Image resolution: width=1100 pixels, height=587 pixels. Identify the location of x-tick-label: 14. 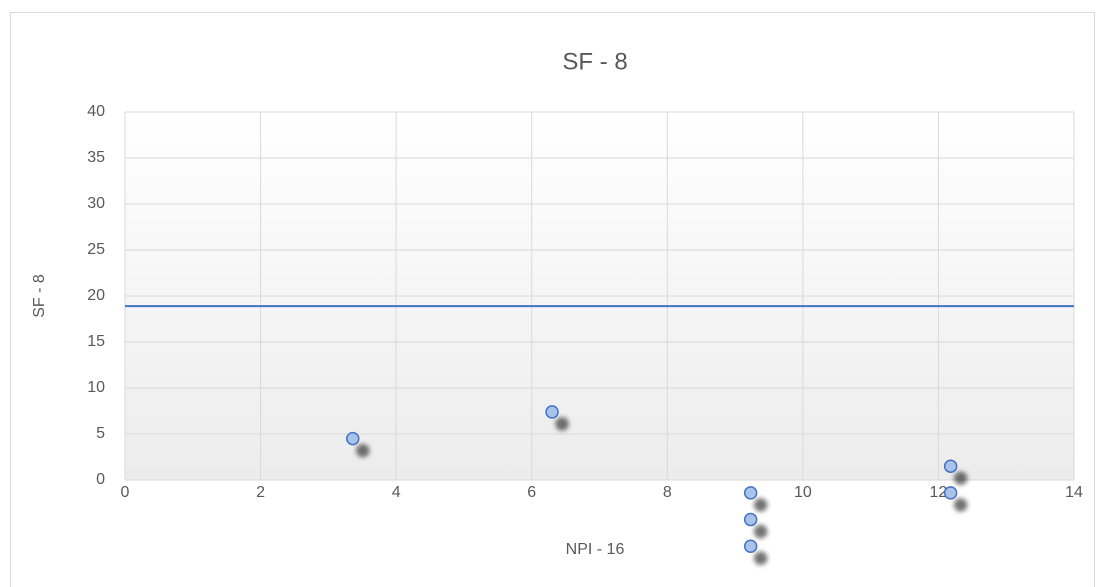
(1074, 492).